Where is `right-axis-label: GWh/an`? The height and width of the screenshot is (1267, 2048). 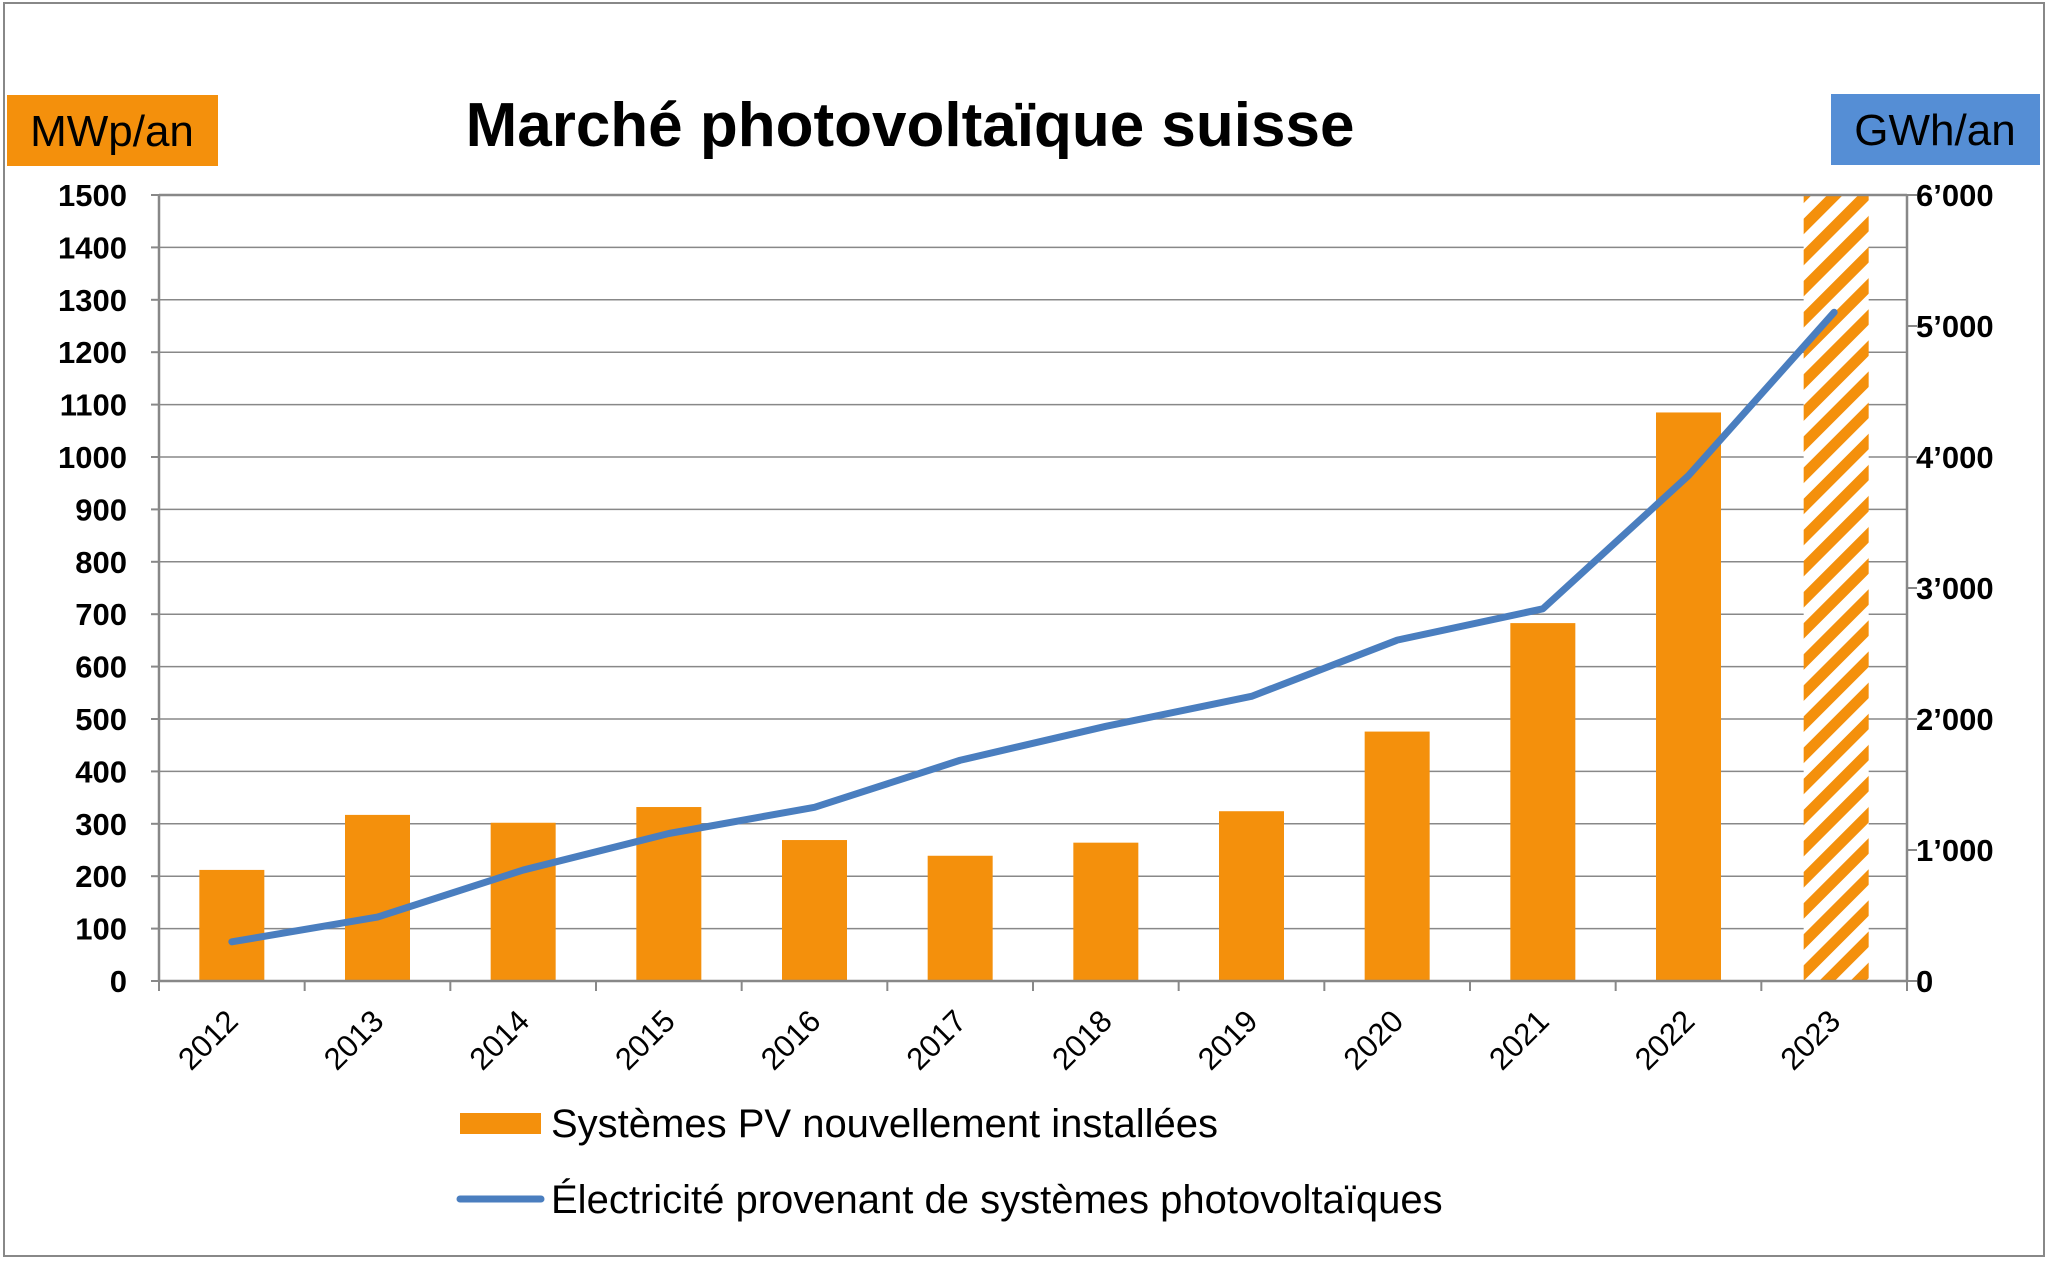
right-axis-label: GWh/an is located at coordinates (1934, 130).